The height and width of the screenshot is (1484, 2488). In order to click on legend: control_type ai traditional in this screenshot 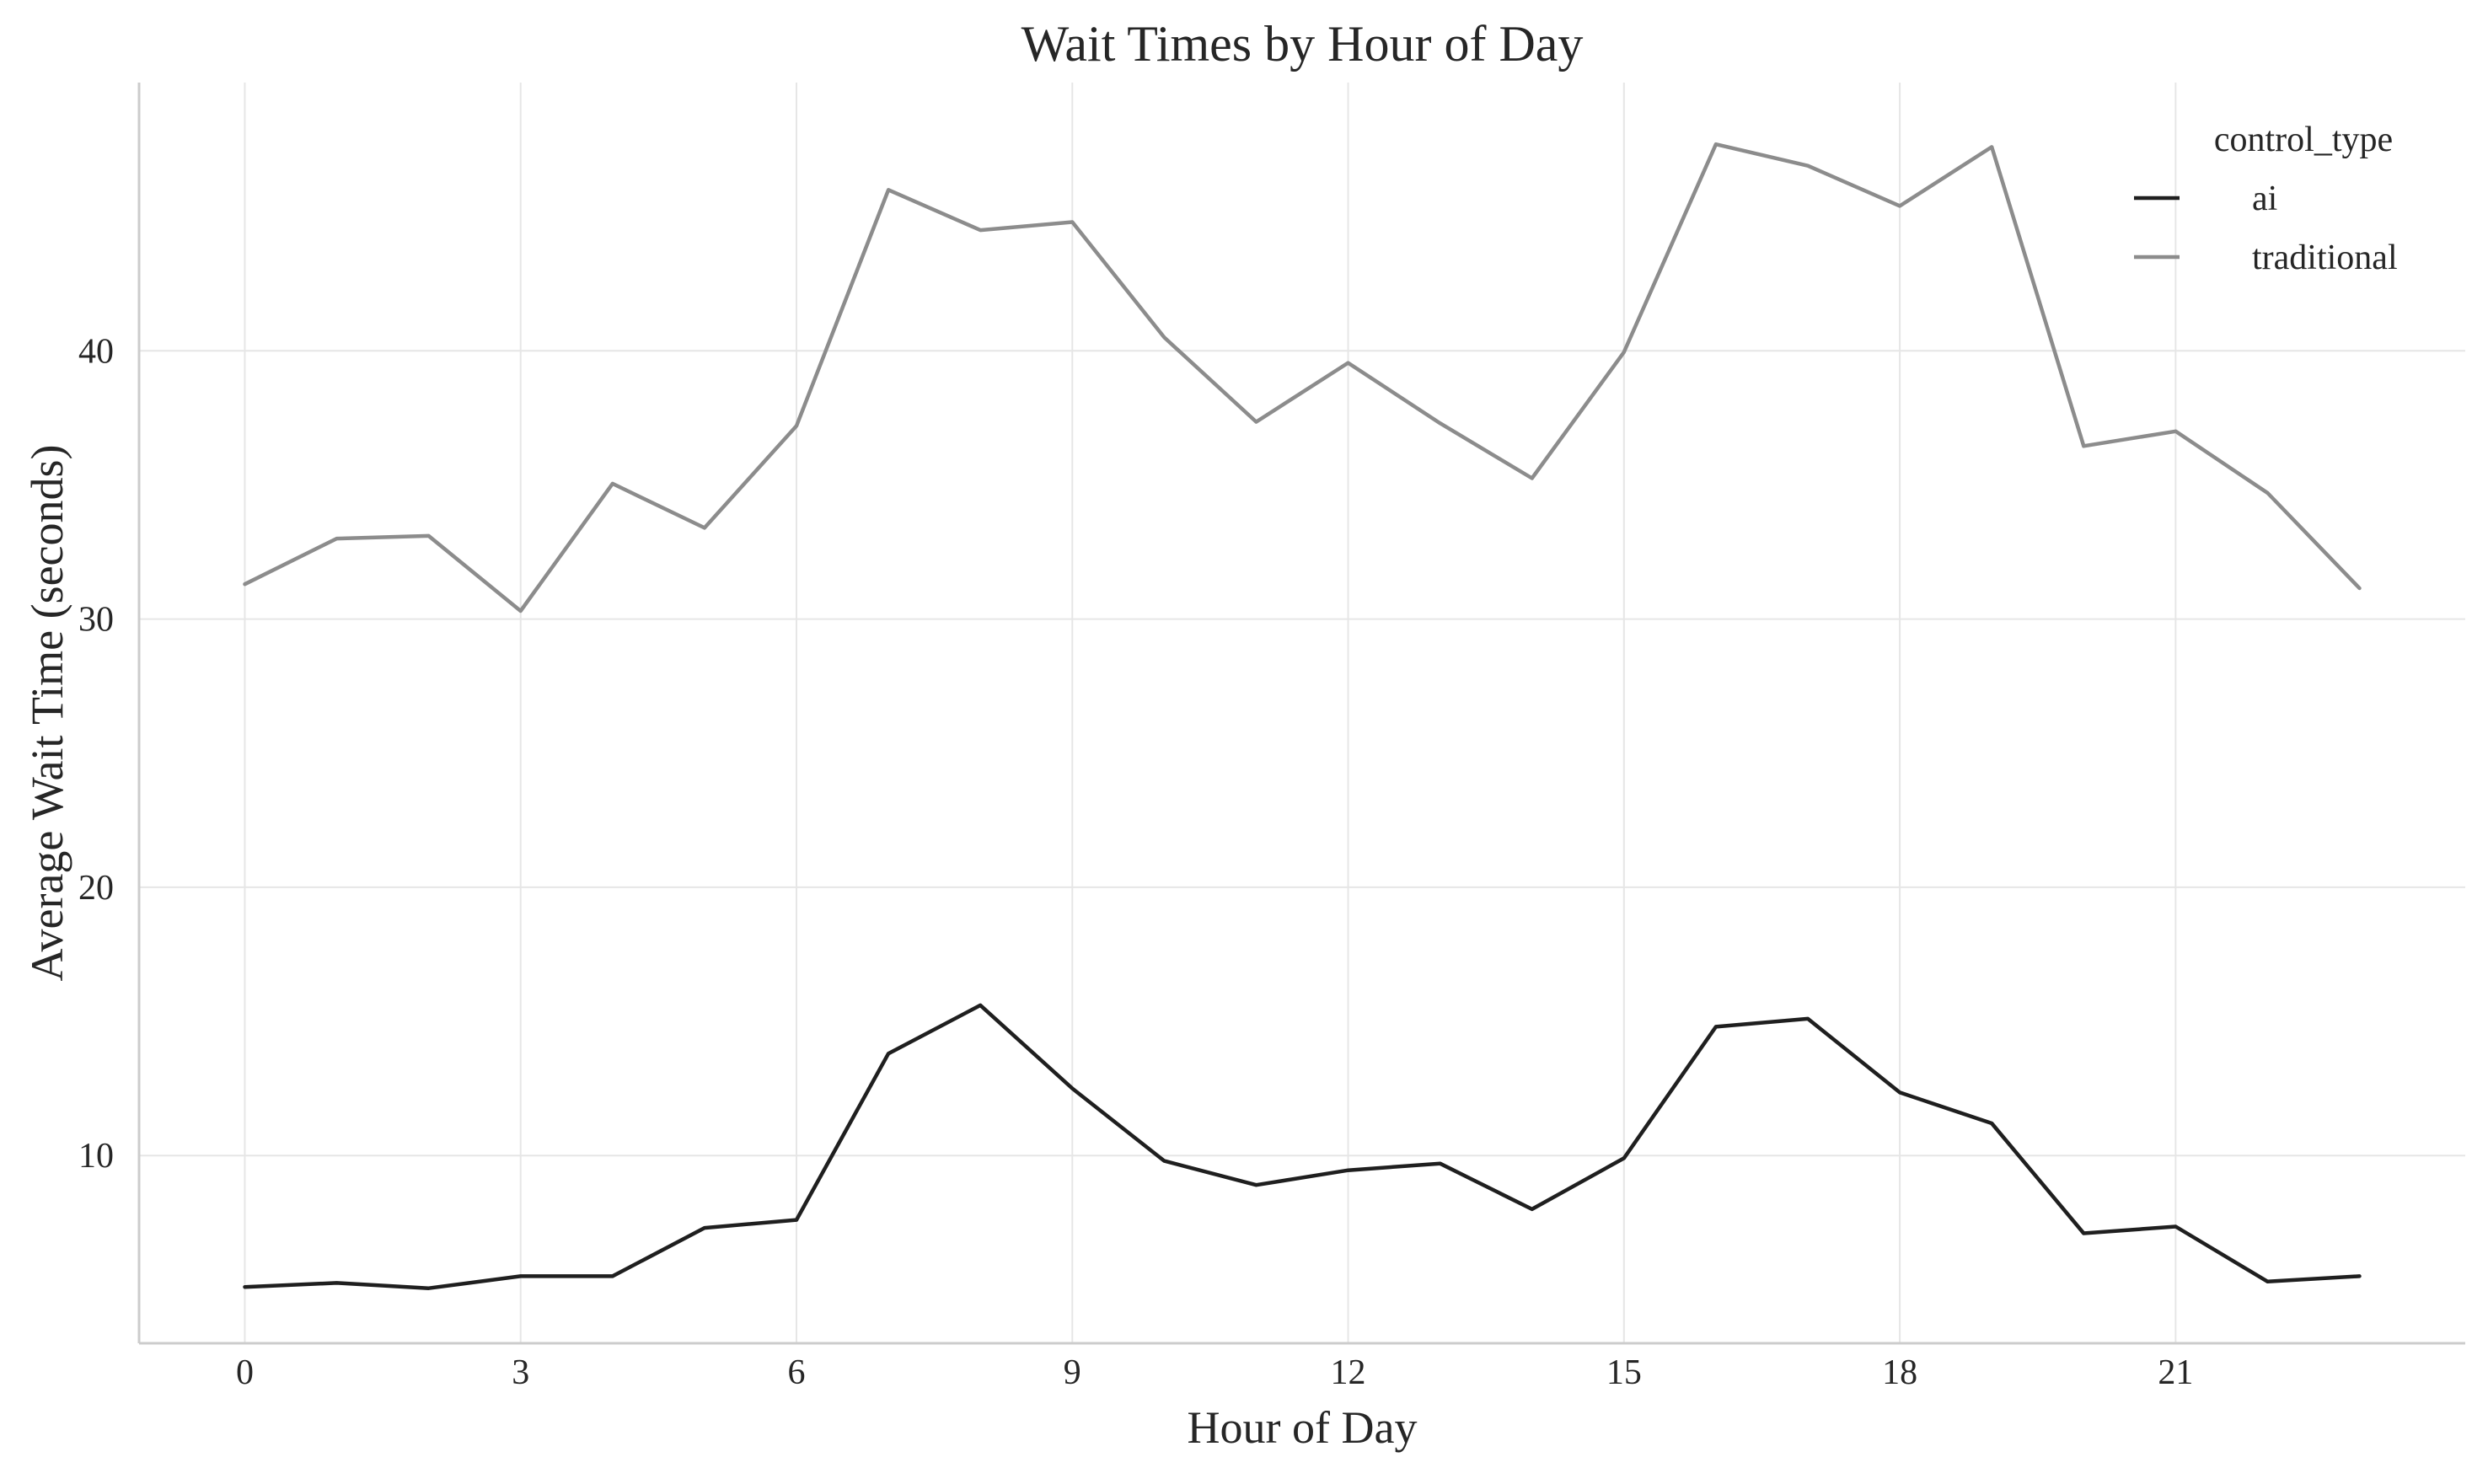, I will do `click(2266, 199)`.